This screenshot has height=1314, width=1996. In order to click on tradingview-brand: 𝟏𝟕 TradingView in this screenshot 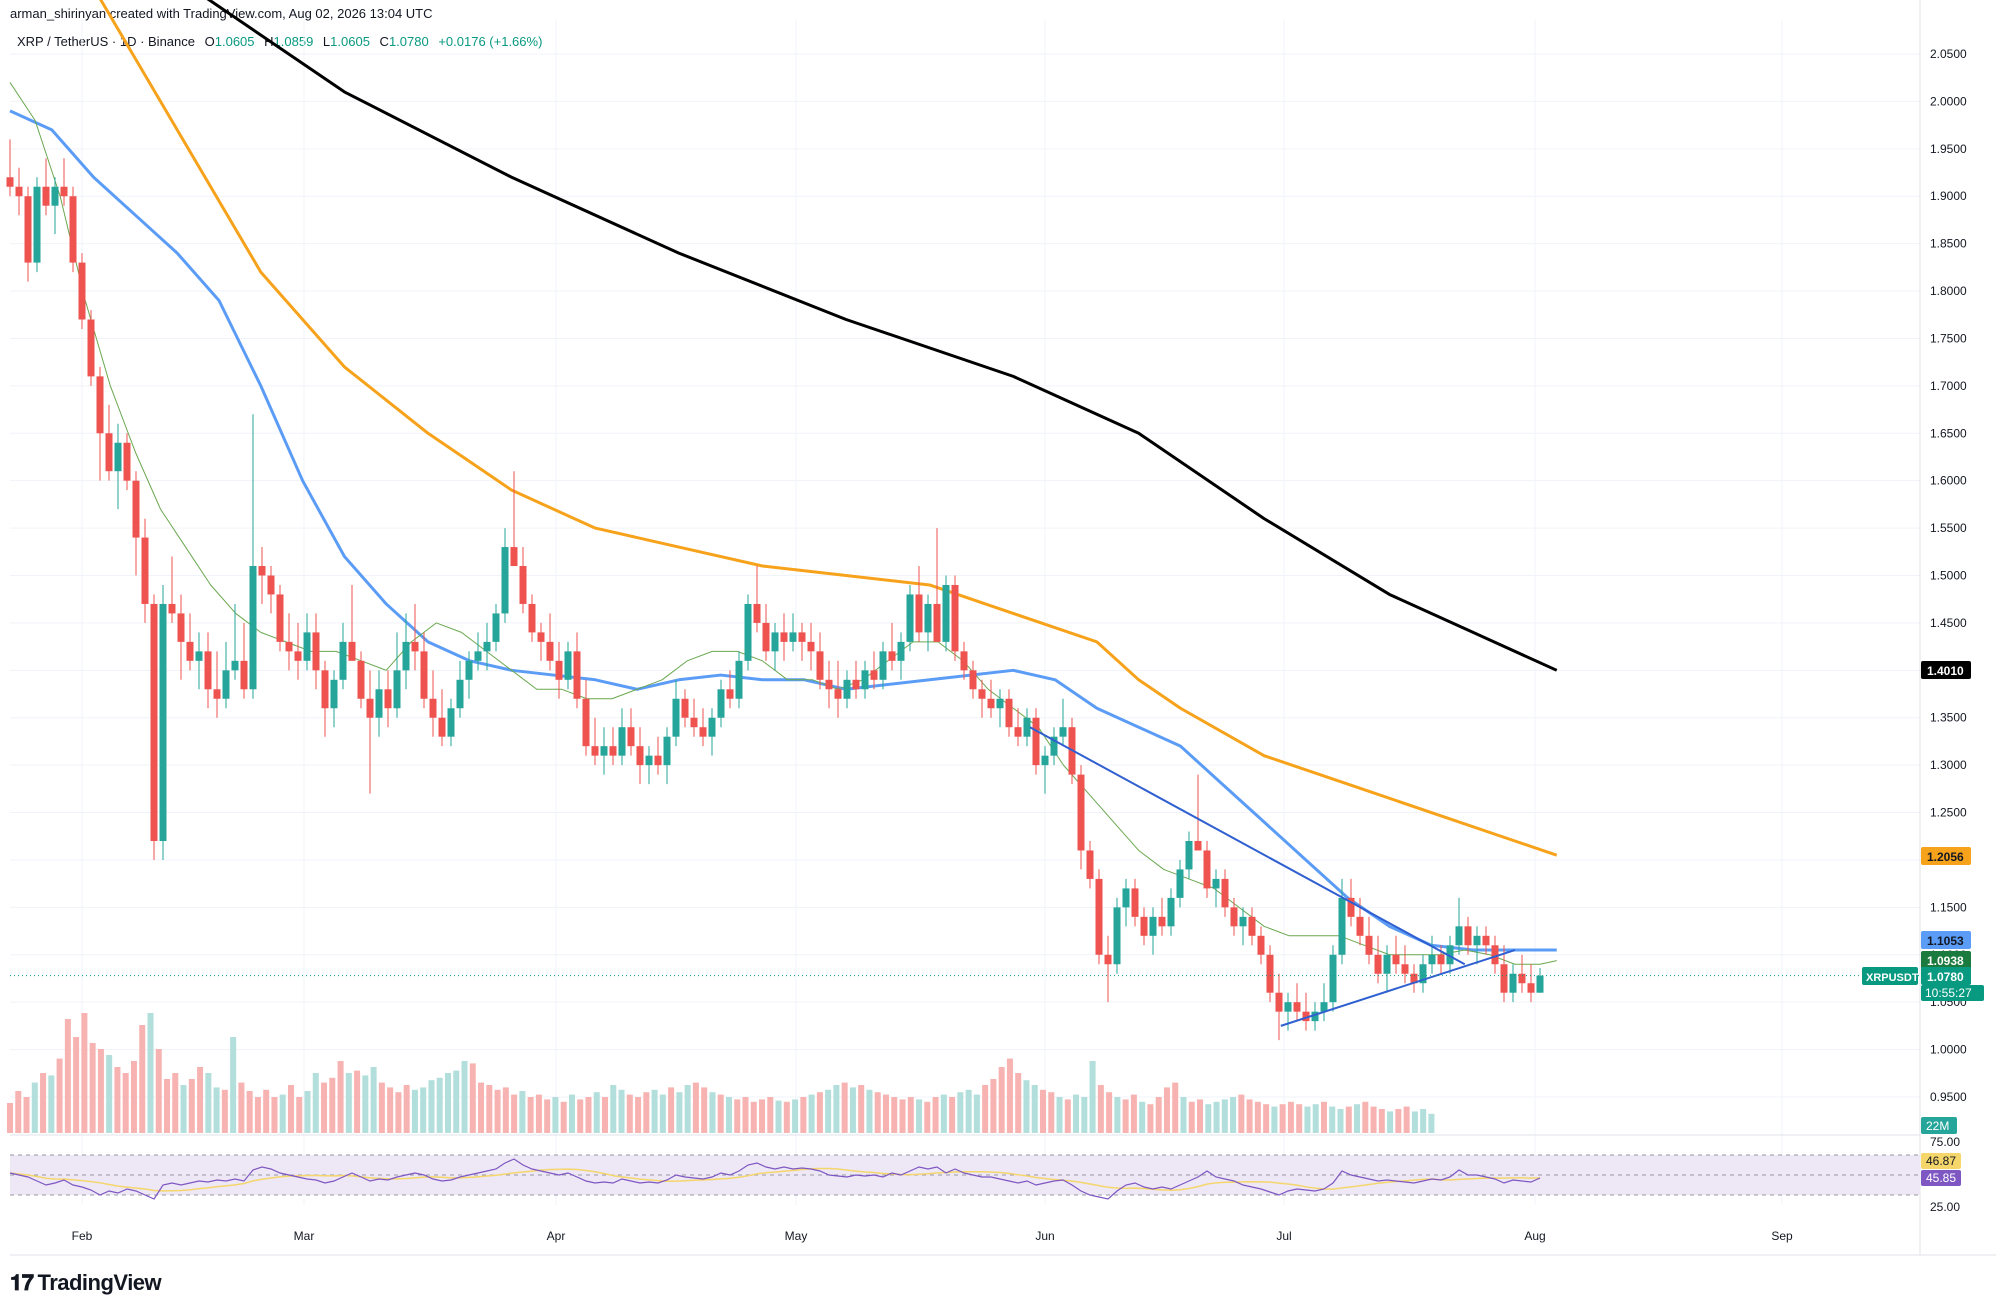, I will do `click(86, 1283)`.